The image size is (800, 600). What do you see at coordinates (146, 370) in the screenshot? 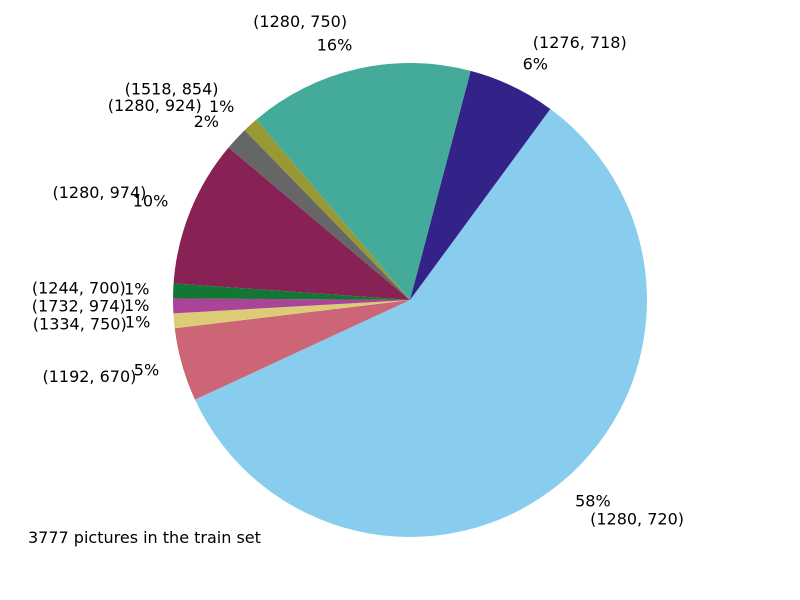
I see `slice-percentage: 5%` at bounding box center [146, 370].